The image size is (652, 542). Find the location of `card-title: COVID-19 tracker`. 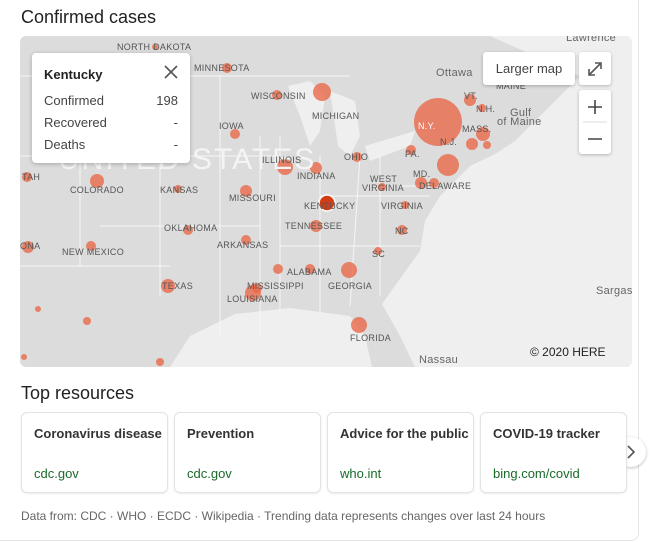

card-title: COVID-19 tracker is located at coordinates (546, 433).